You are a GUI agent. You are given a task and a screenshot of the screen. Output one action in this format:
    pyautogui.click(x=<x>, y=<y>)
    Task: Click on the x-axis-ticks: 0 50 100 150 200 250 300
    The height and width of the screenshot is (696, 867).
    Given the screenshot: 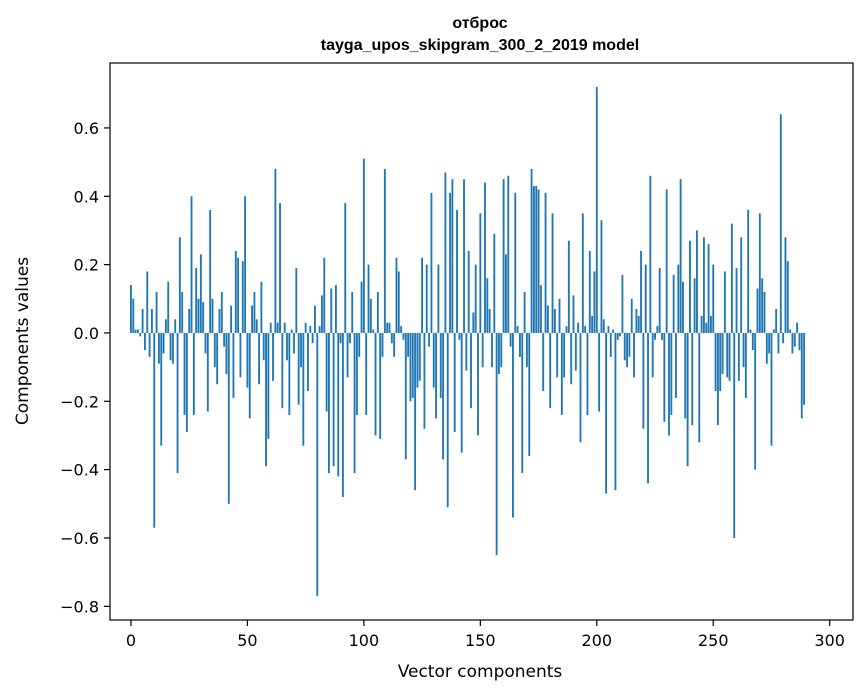 What is the action you would take?
    pyautogui.click(x=485, y=635)
    